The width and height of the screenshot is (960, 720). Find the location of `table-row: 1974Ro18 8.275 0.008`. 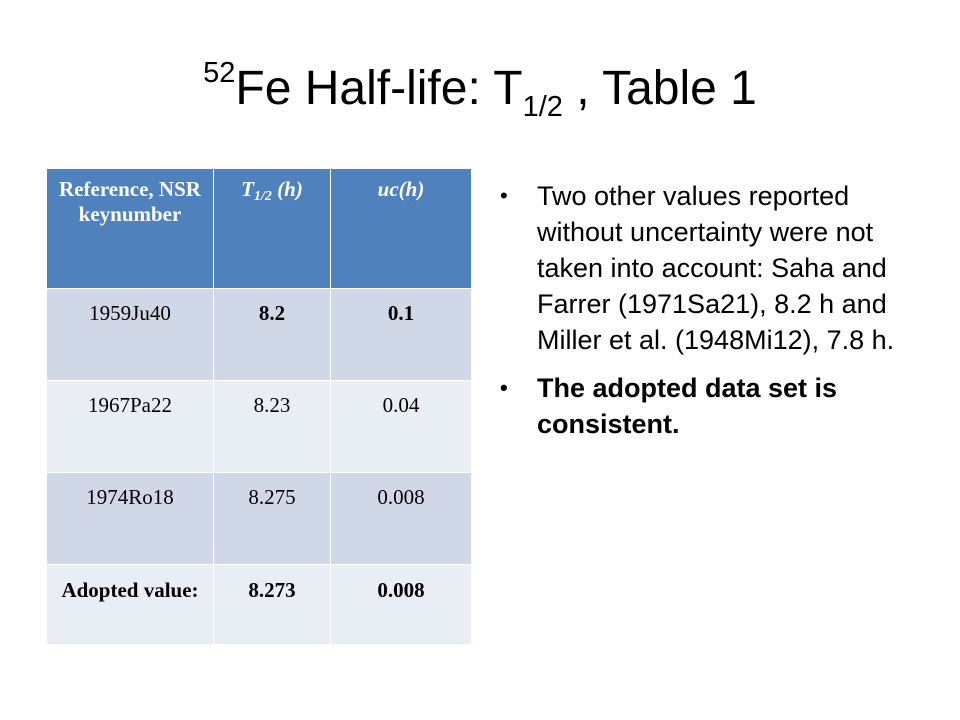

table-row: 1974Ro18 8.275 0.008 is located at coordinates (259, 518).